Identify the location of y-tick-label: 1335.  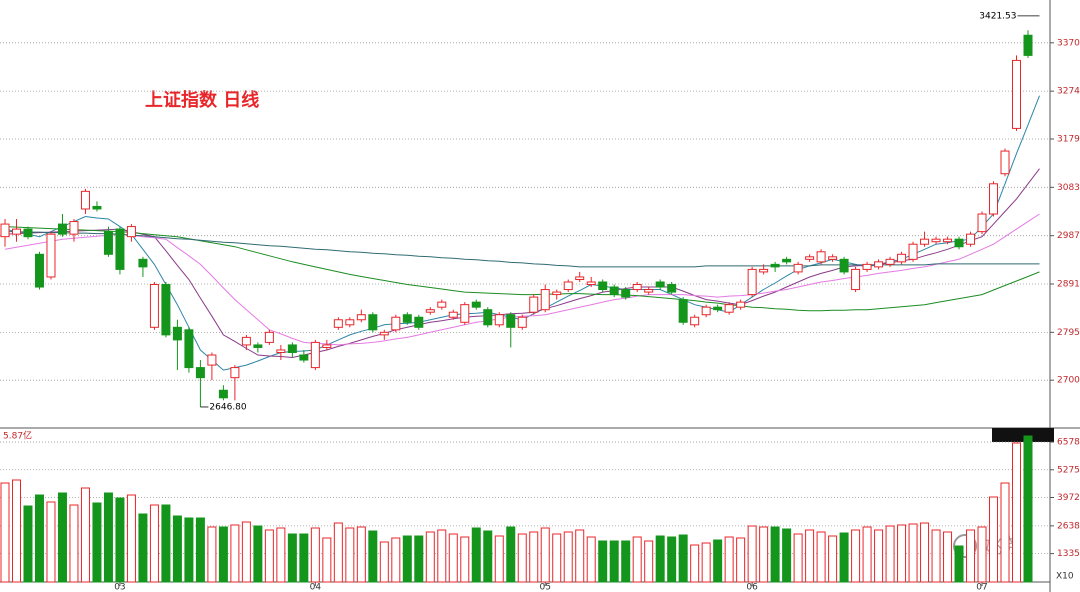
(1068, 554).